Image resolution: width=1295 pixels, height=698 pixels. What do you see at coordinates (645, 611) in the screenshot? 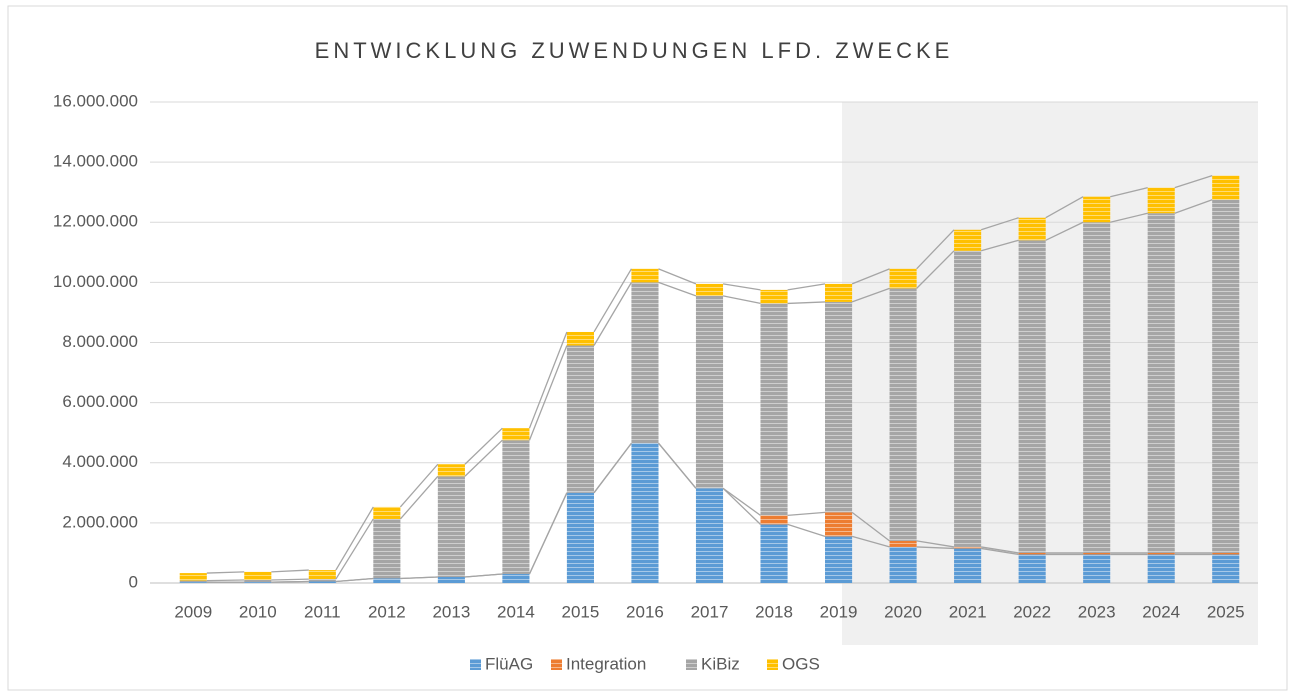
I see `x-tick-label: 2016` at bounding box center [645, 611].